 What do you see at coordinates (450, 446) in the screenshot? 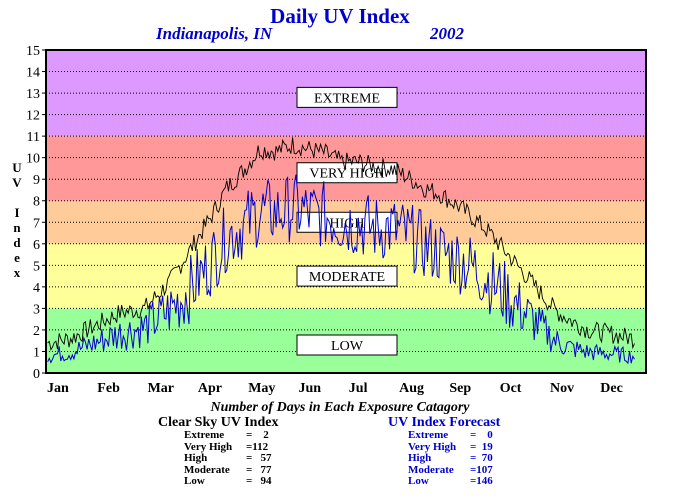
I see `stat-row: Very High = 19` at bounding box center [450, 446].